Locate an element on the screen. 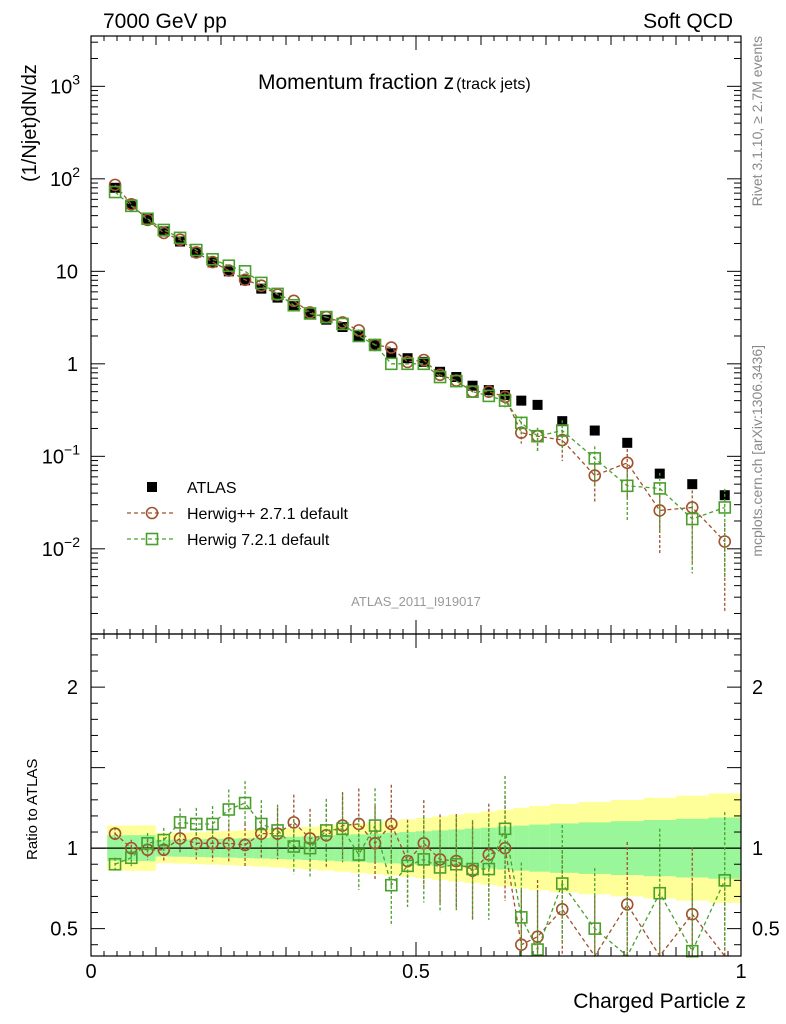  y-tick-label: 10⁻¹ is located at coordinates (61, 454).